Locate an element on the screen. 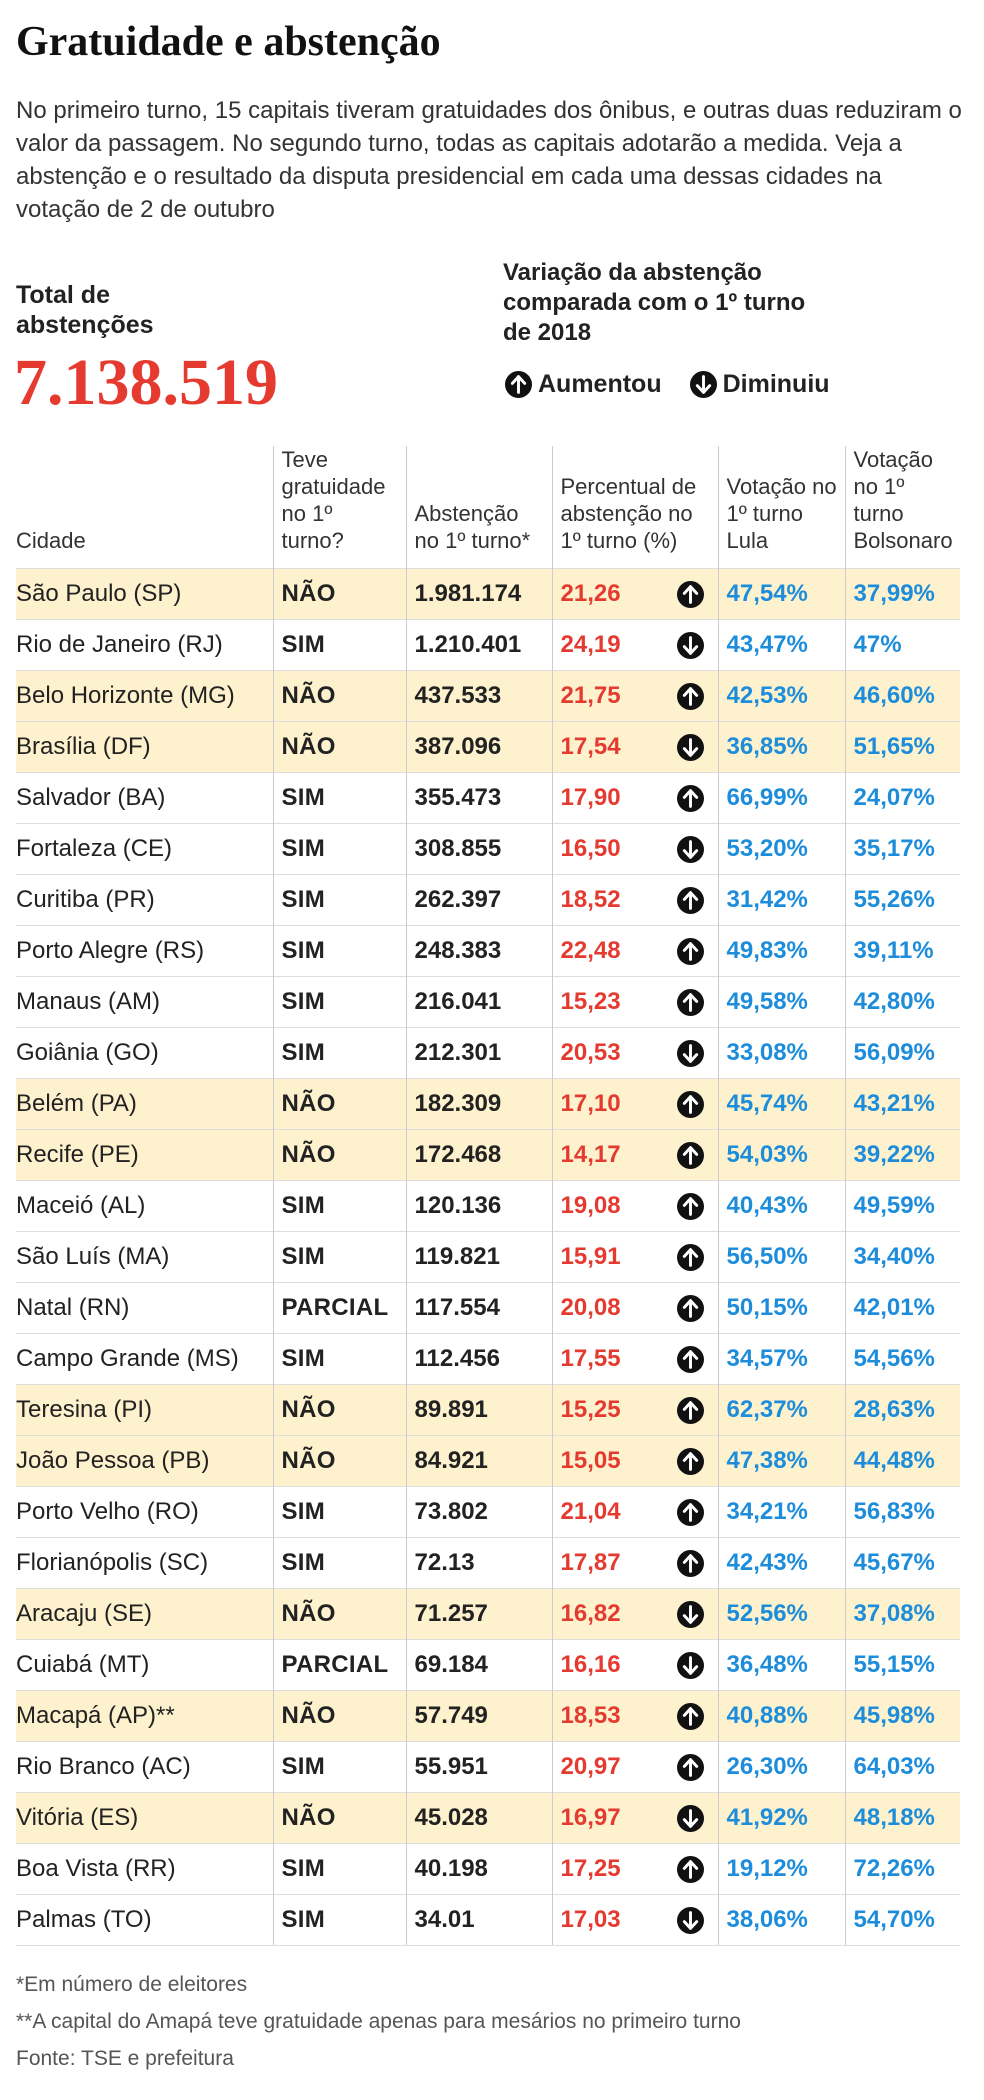 This screenshot has width=984, height=2100. cell: Manaus (AM) is located at coordinates (144, 1002).